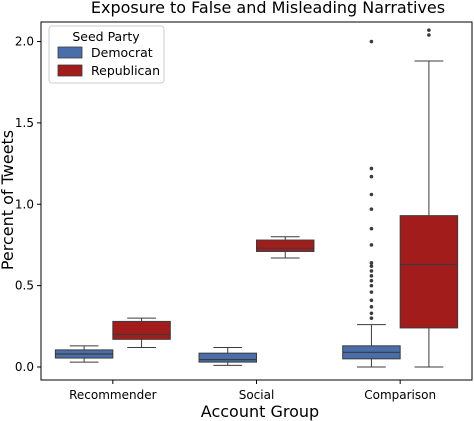 The width and height of the screenshot is (474, 421). What do you see at coordinates (8, 200) in the screenshot?
I see `y-axis-label: Percent of Tweets` at bounding box center [8, 200].